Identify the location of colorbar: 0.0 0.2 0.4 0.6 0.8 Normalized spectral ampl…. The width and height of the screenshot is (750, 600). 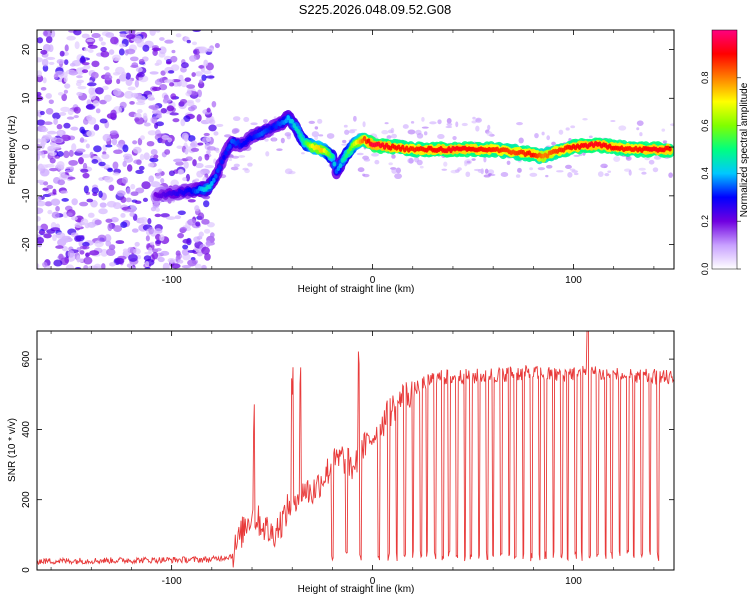
(725, 152).